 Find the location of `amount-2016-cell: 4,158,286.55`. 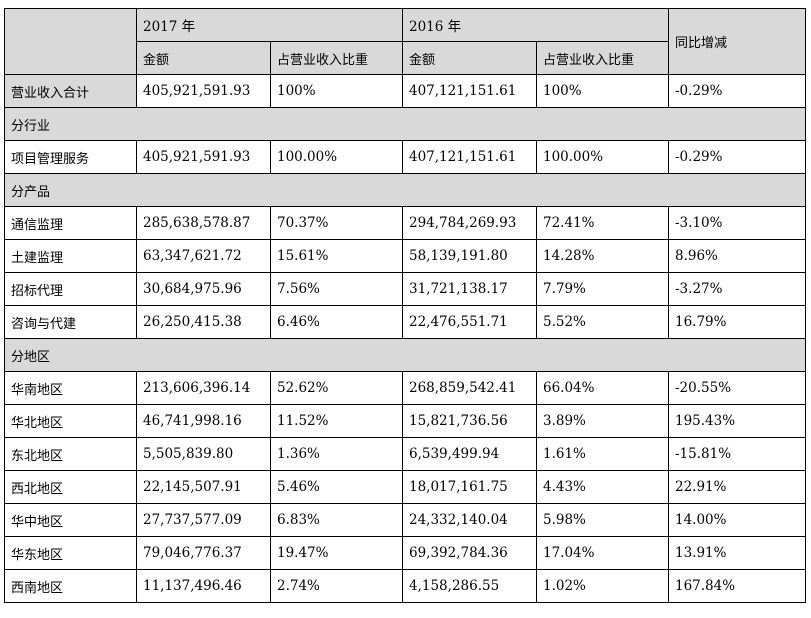

amount-2016-cell: 4,158,286.55 is located at coordinates (469, 586).